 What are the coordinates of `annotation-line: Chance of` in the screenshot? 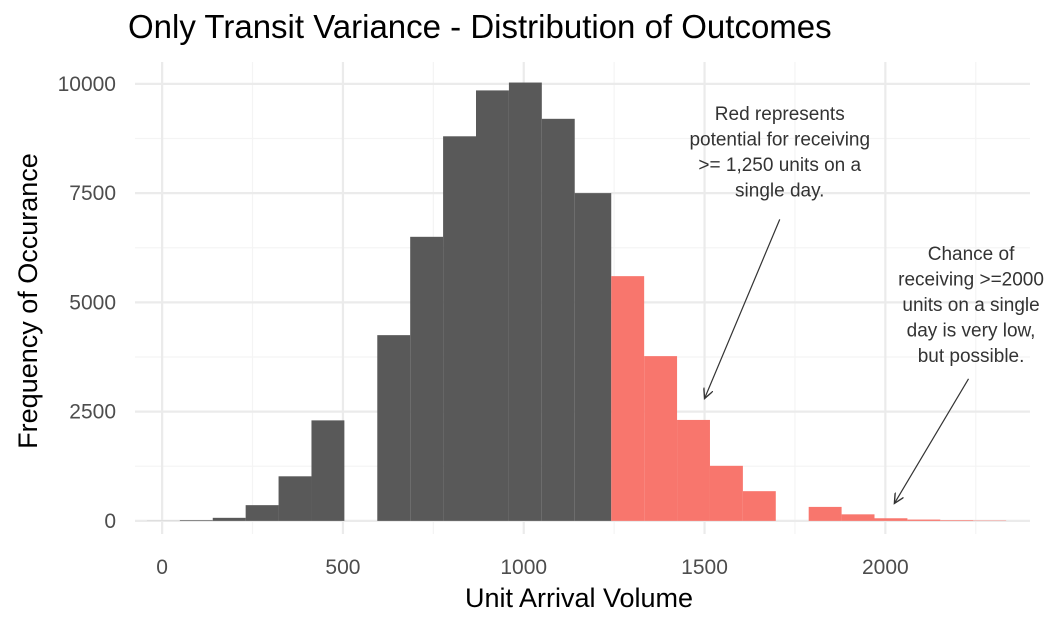 It's located at (971, 254).